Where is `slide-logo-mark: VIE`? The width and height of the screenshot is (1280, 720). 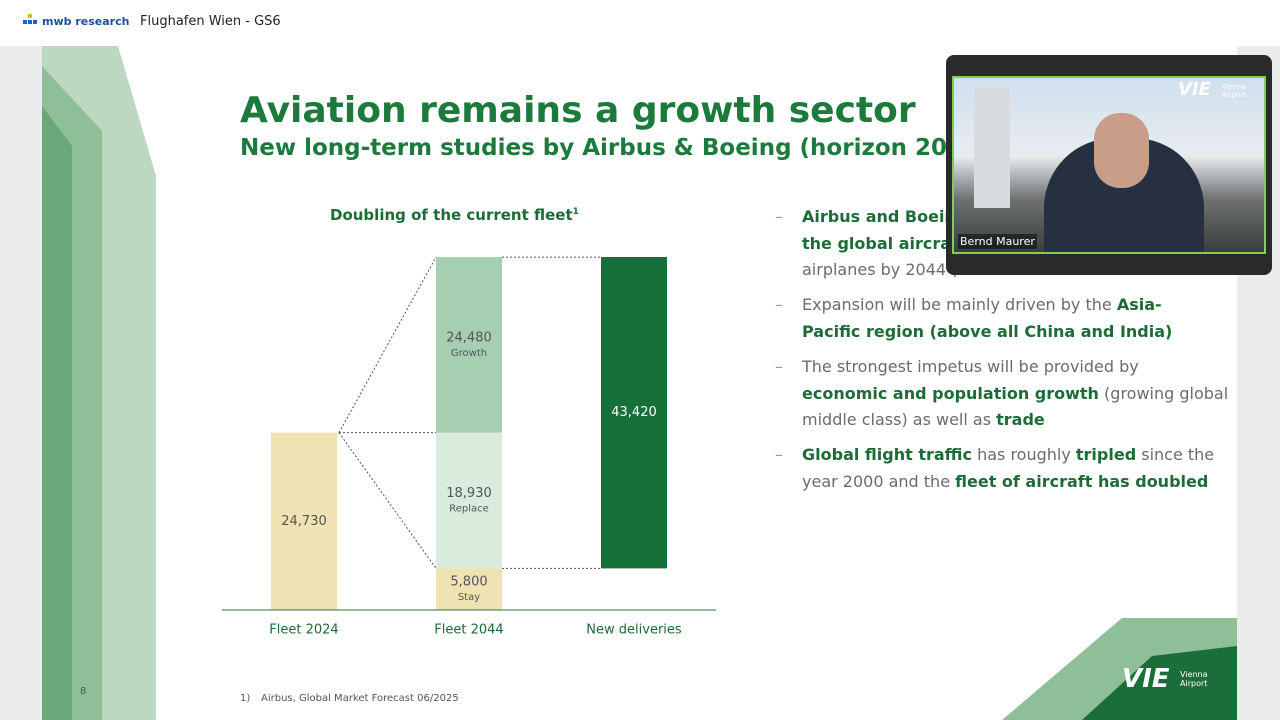
slide-logo-mark: VIE is located at coordinates (1146, 679).